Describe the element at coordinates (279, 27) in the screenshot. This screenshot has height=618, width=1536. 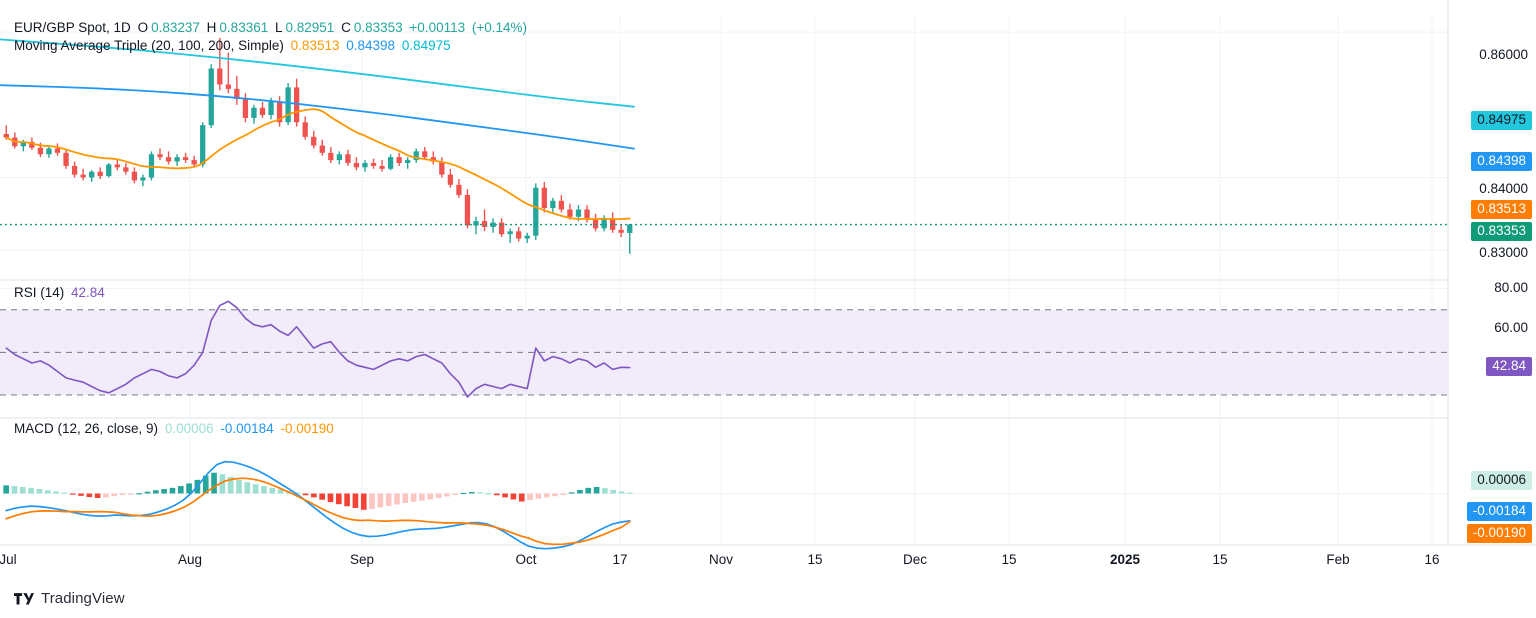
I see `low-label: L` at that location.